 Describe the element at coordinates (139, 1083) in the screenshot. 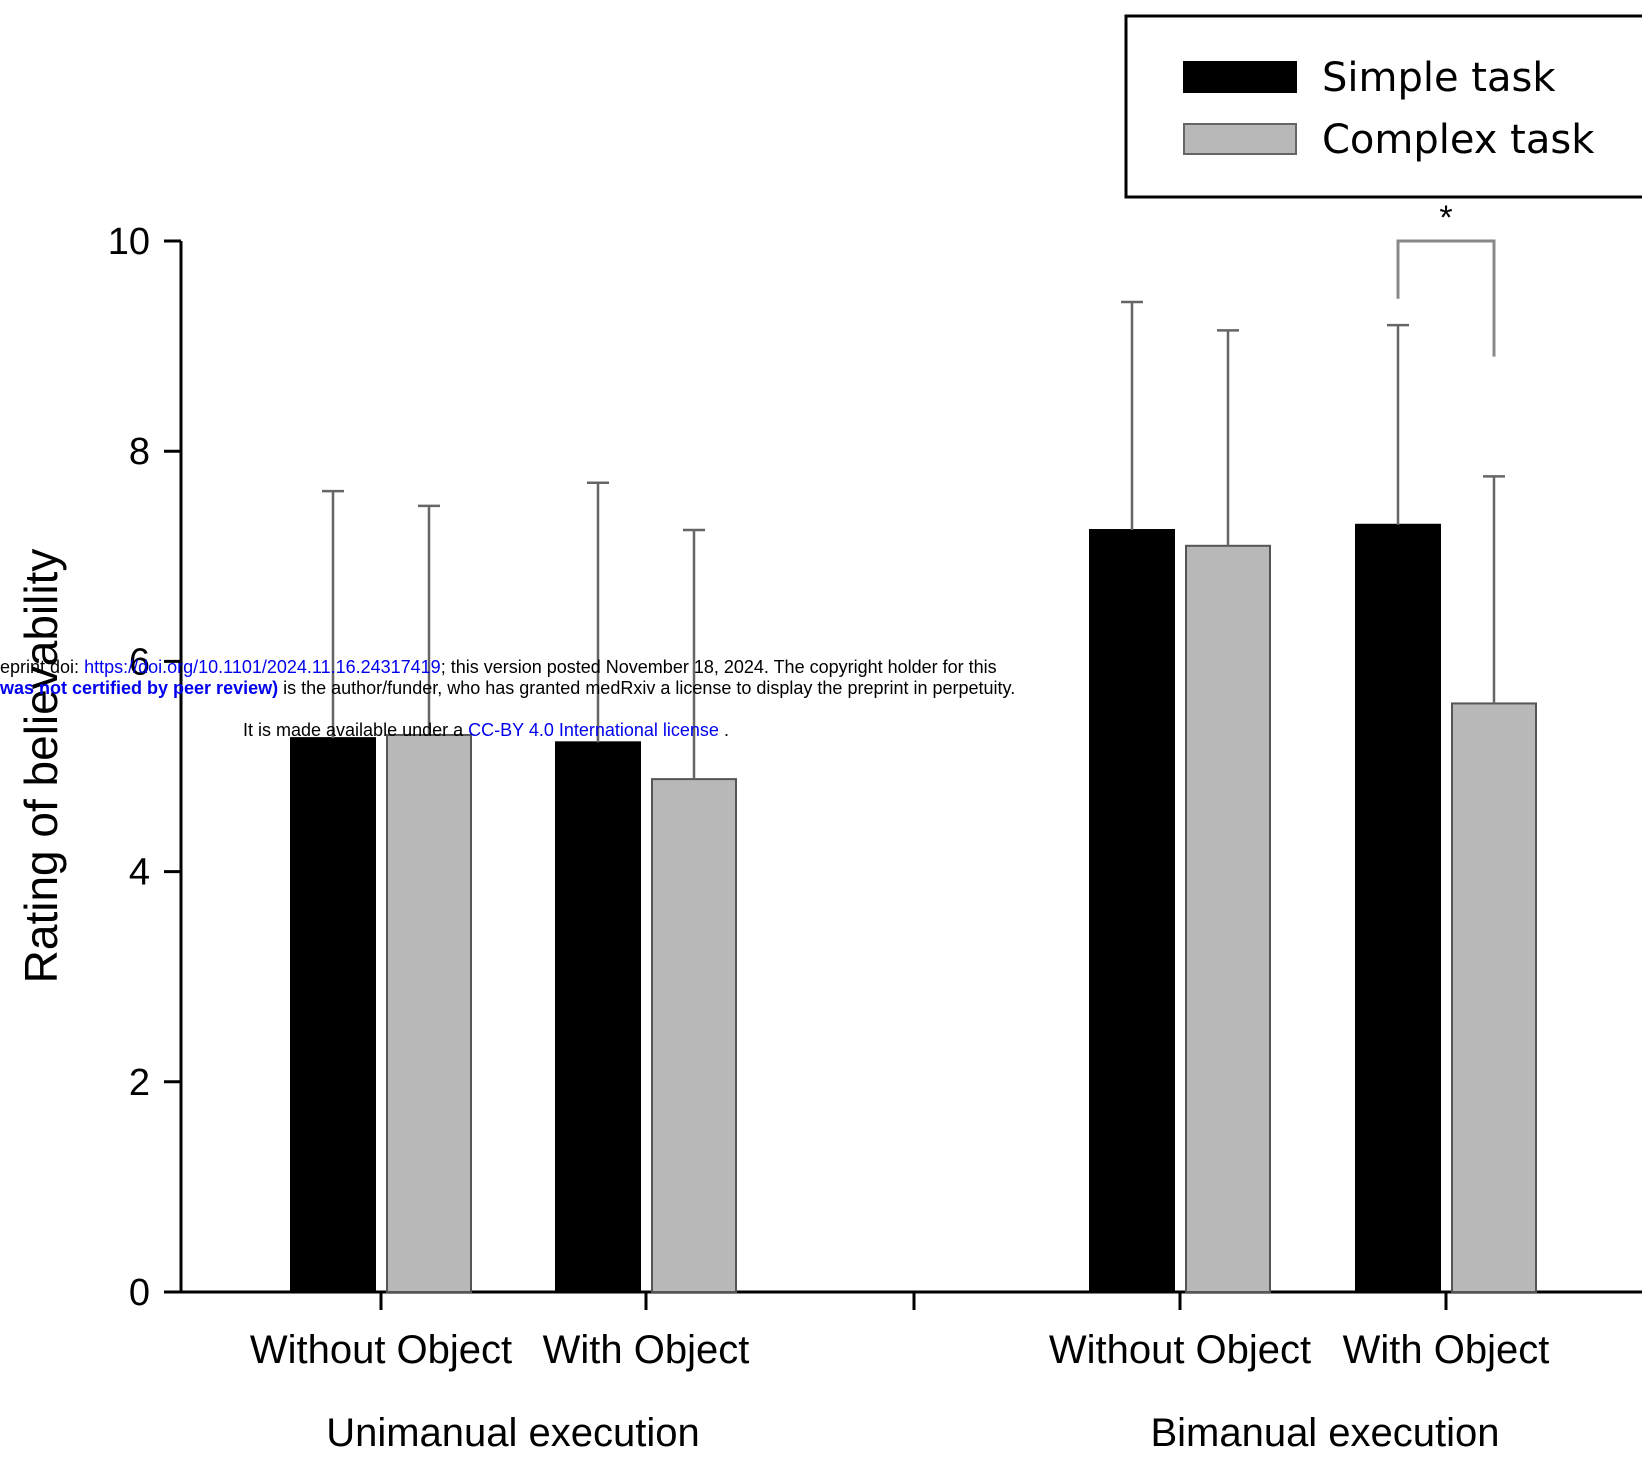

I see `y-tick-label: 2` at that location.